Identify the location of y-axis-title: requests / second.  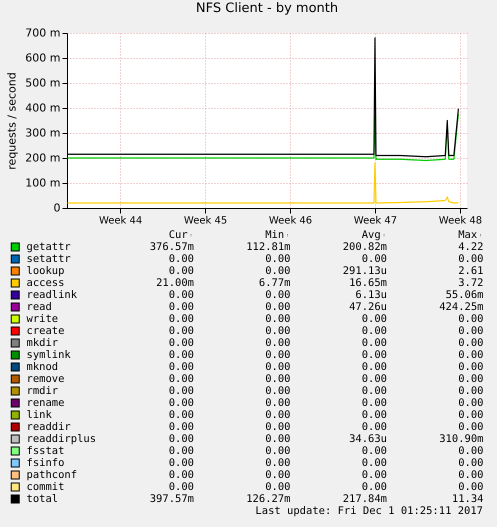
(11, 121).